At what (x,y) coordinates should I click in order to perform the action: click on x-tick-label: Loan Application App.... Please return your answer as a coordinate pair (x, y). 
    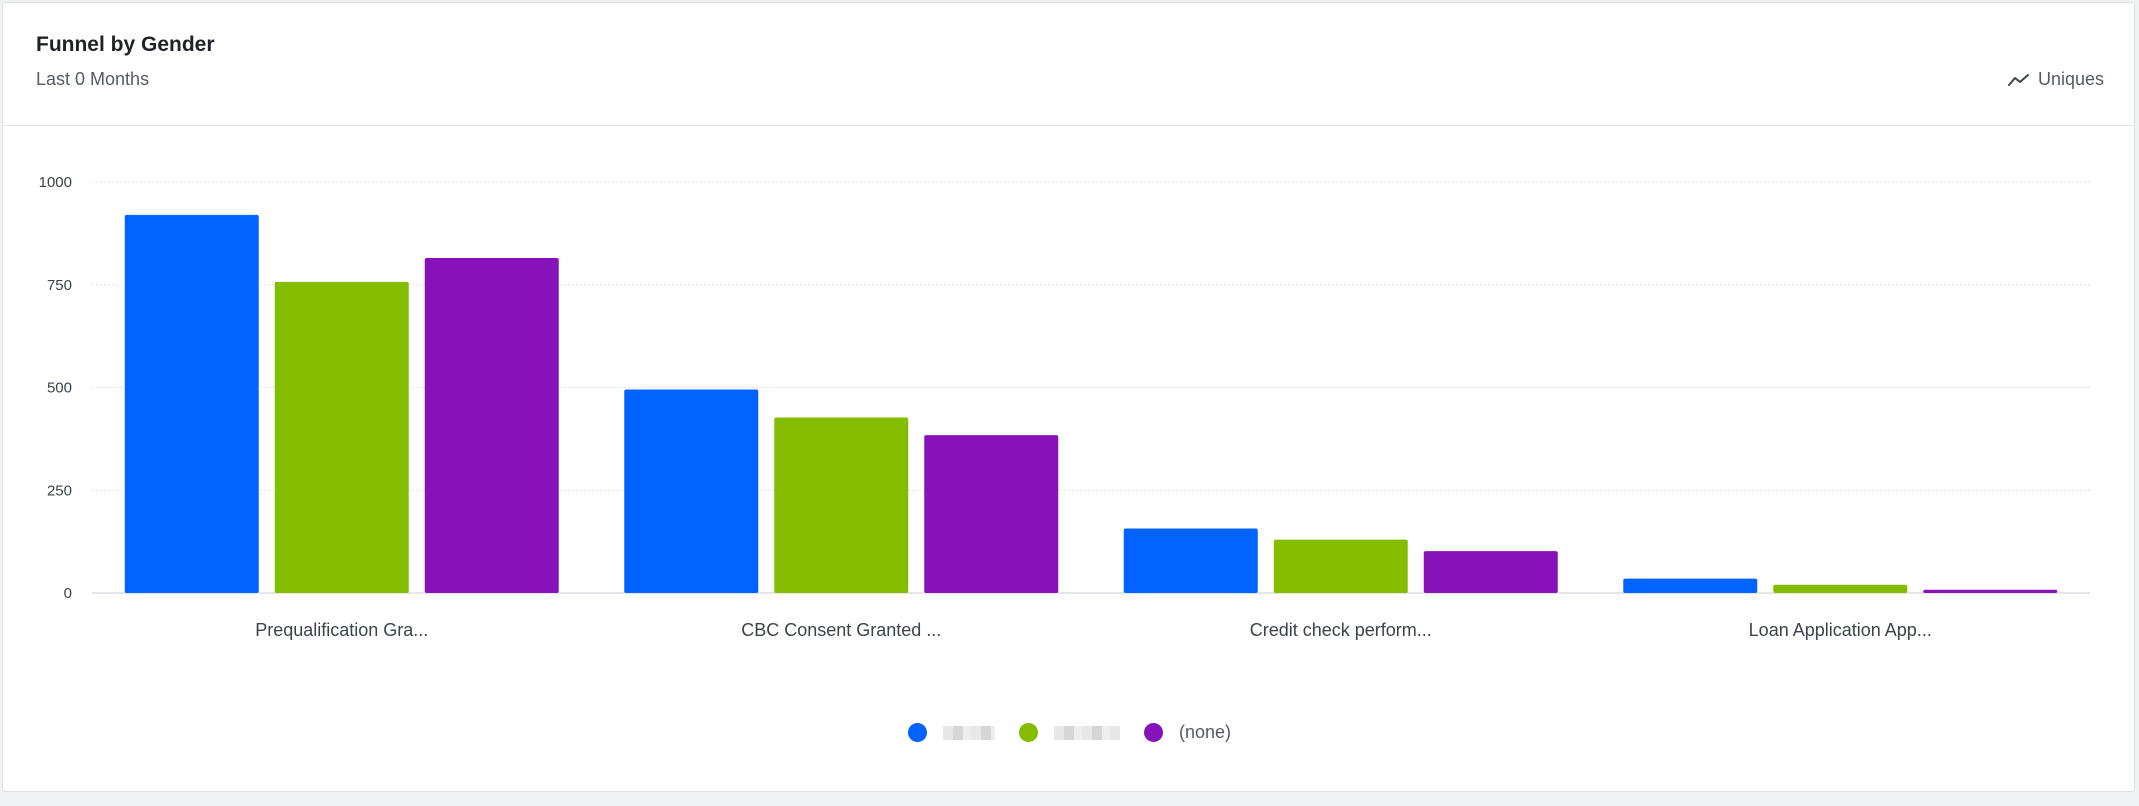
    Looking at the image, I should click on (1840, 630).